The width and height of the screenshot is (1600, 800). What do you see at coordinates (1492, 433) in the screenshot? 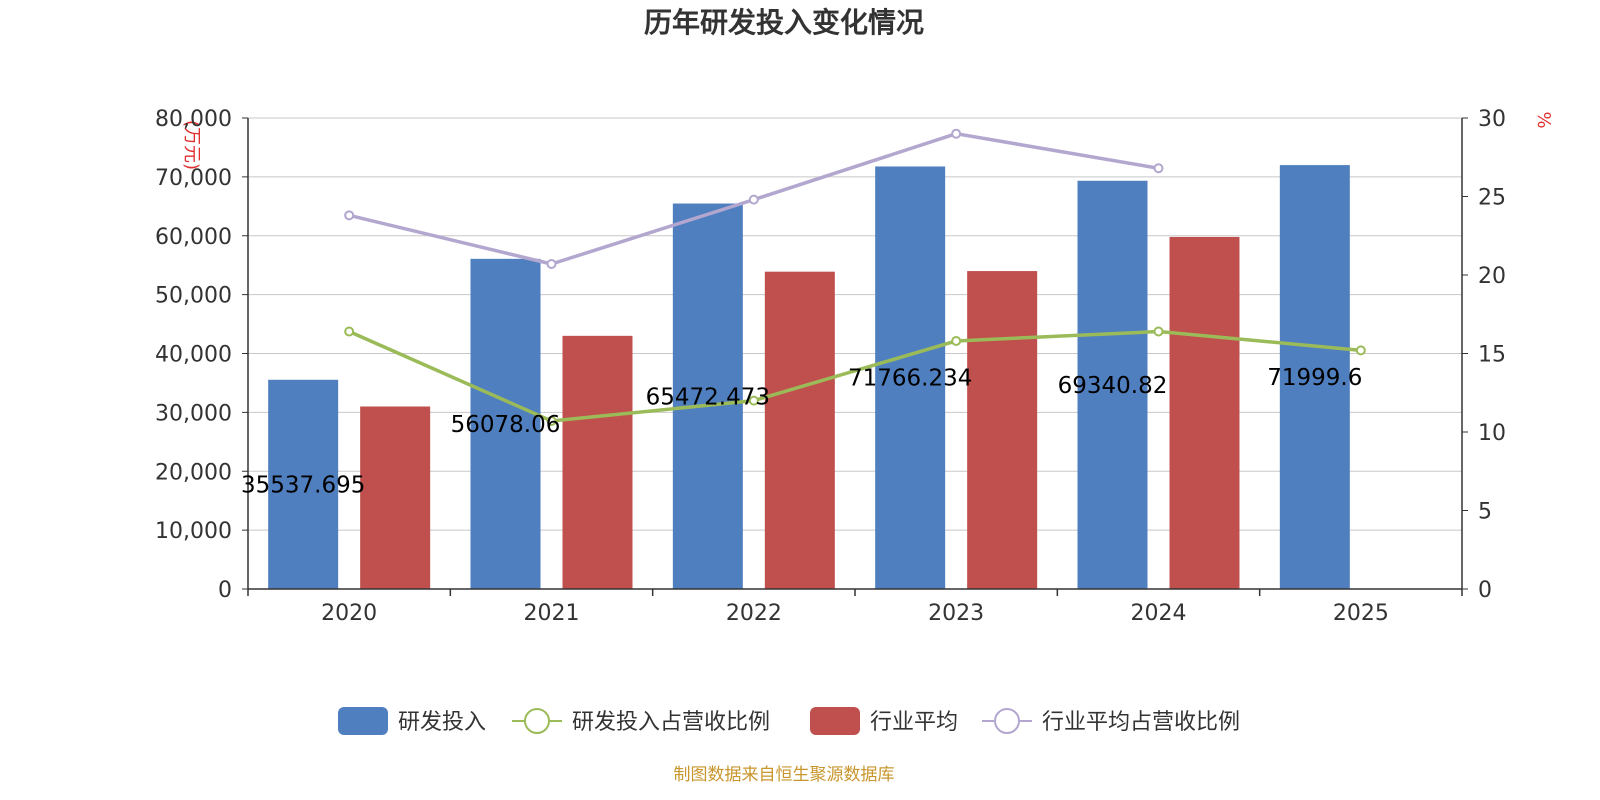
I see `y-right-tick-label: 10` at bounding box center [1492, 433].